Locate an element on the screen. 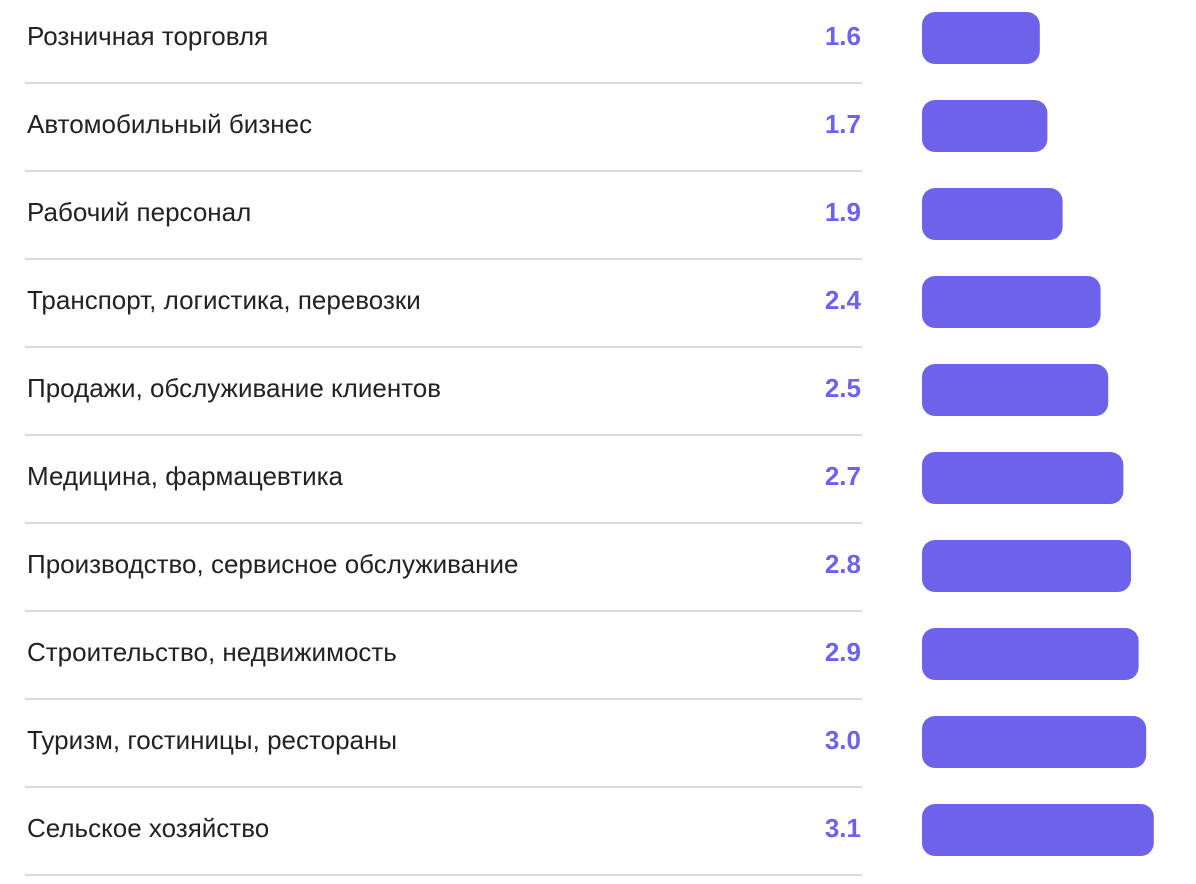 This screenshot has height=884, width=1196. value-label: 1.7 is located at coordinates (843, 124).